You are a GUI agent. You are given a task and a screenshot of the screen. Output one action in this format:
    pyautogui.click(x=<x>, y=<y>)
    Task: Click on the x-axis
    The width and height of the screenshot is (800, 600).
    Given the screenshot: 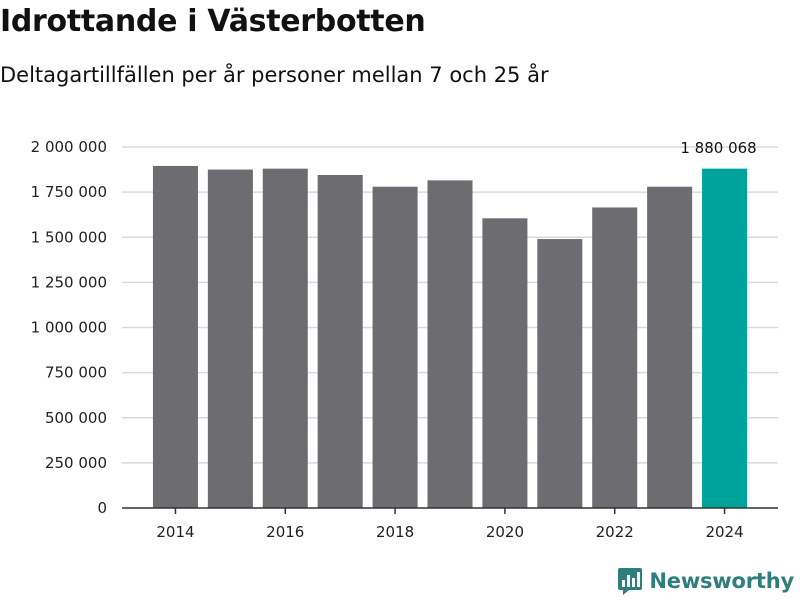 What is the action you would take?
    pyautogui.click(x=450, y=510)
    